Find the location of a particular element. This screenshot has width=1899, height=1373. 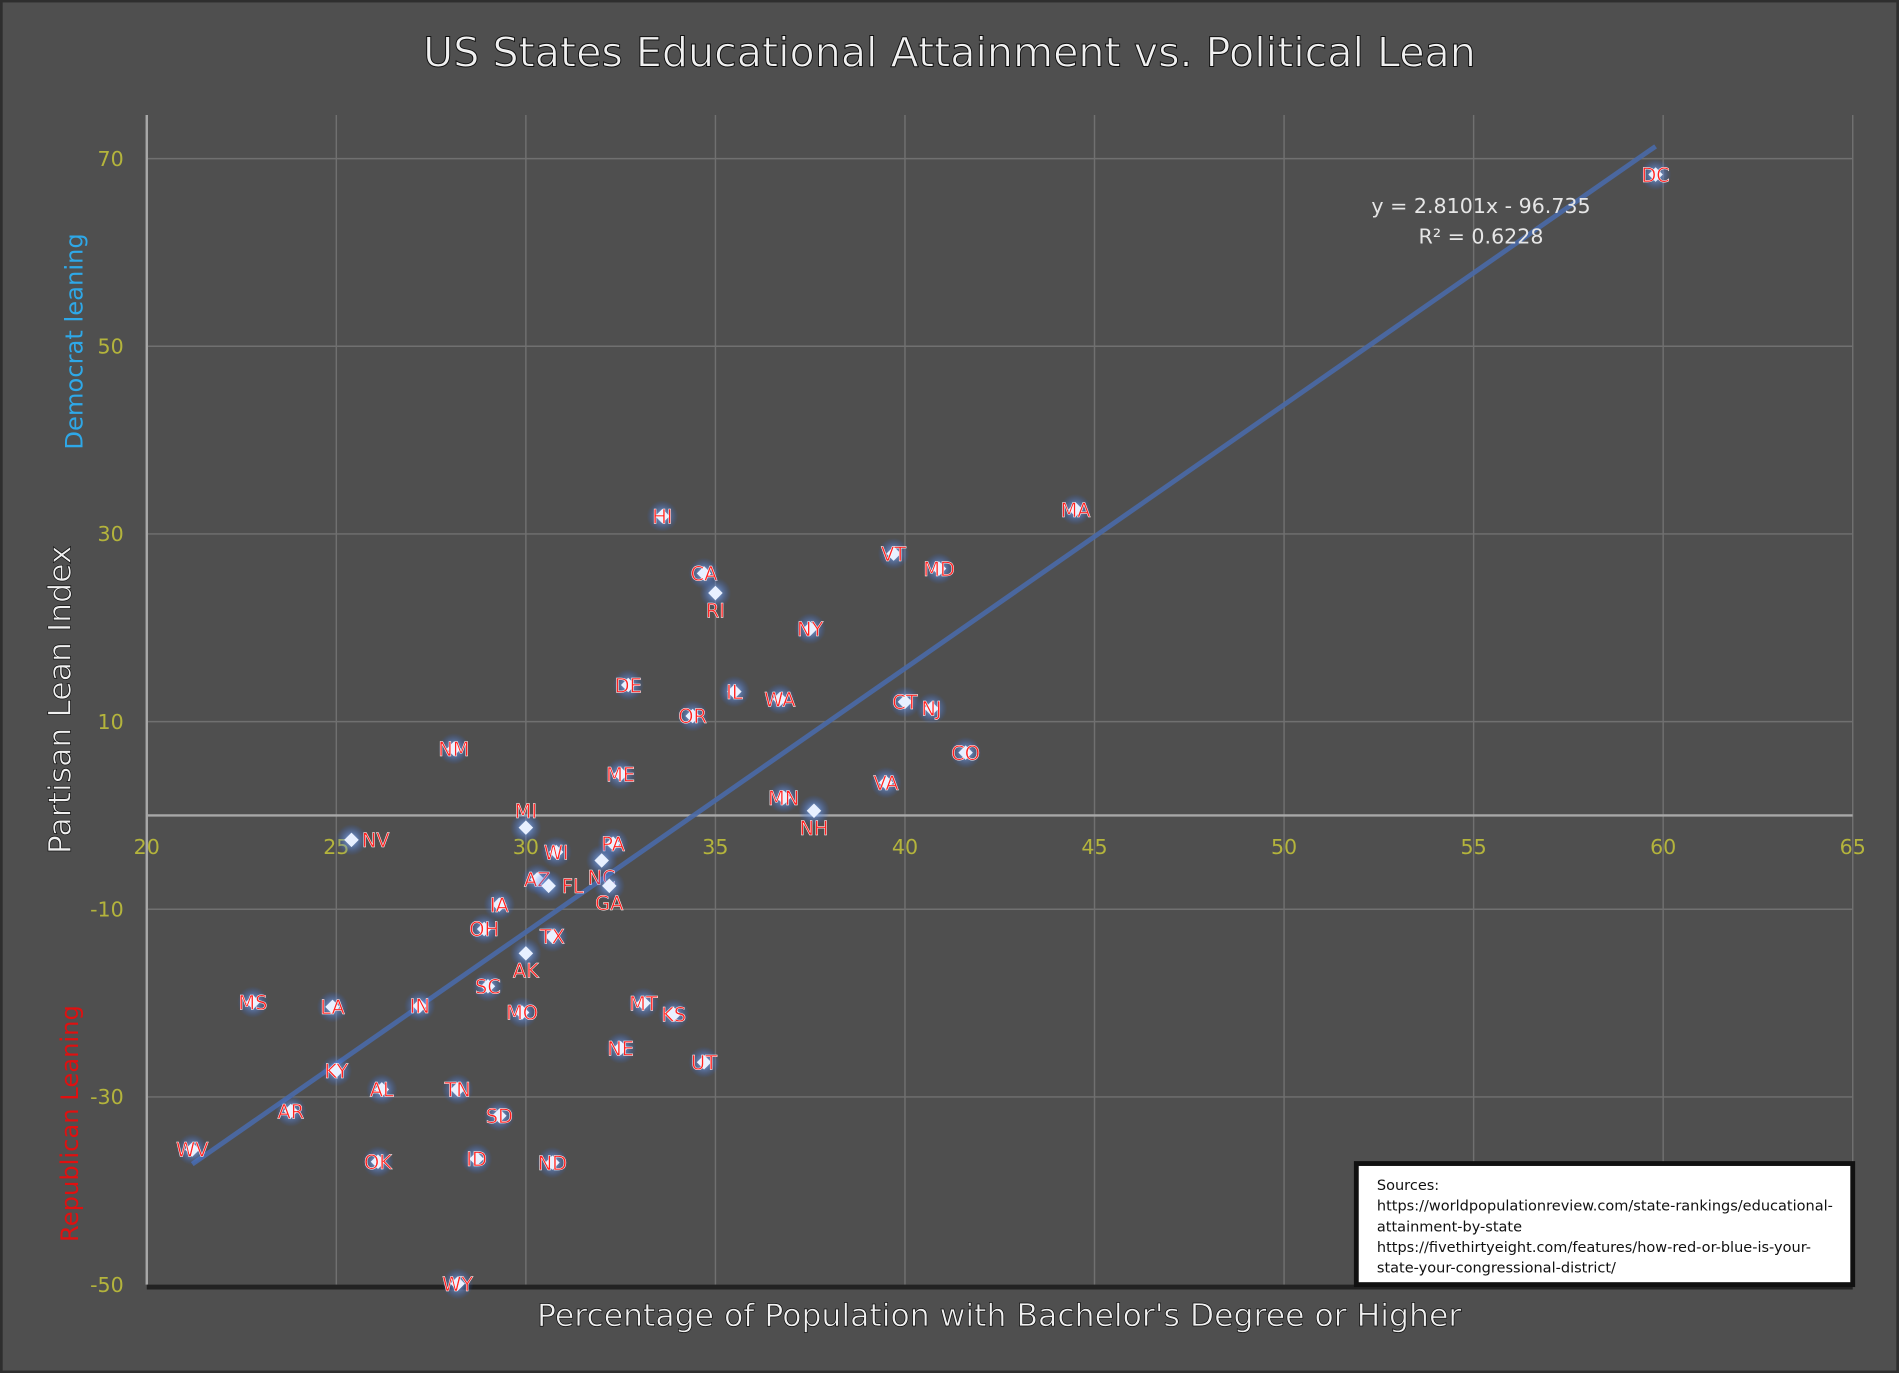

y-tick-label: -50 is located at coordinates (107, 1285).